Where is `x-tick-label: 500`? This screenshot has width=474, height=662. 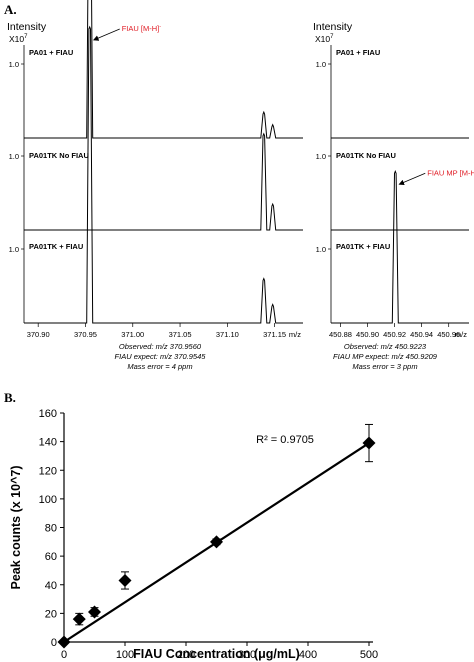 x-tick-label: 500 is located at coordinates (369, 655).